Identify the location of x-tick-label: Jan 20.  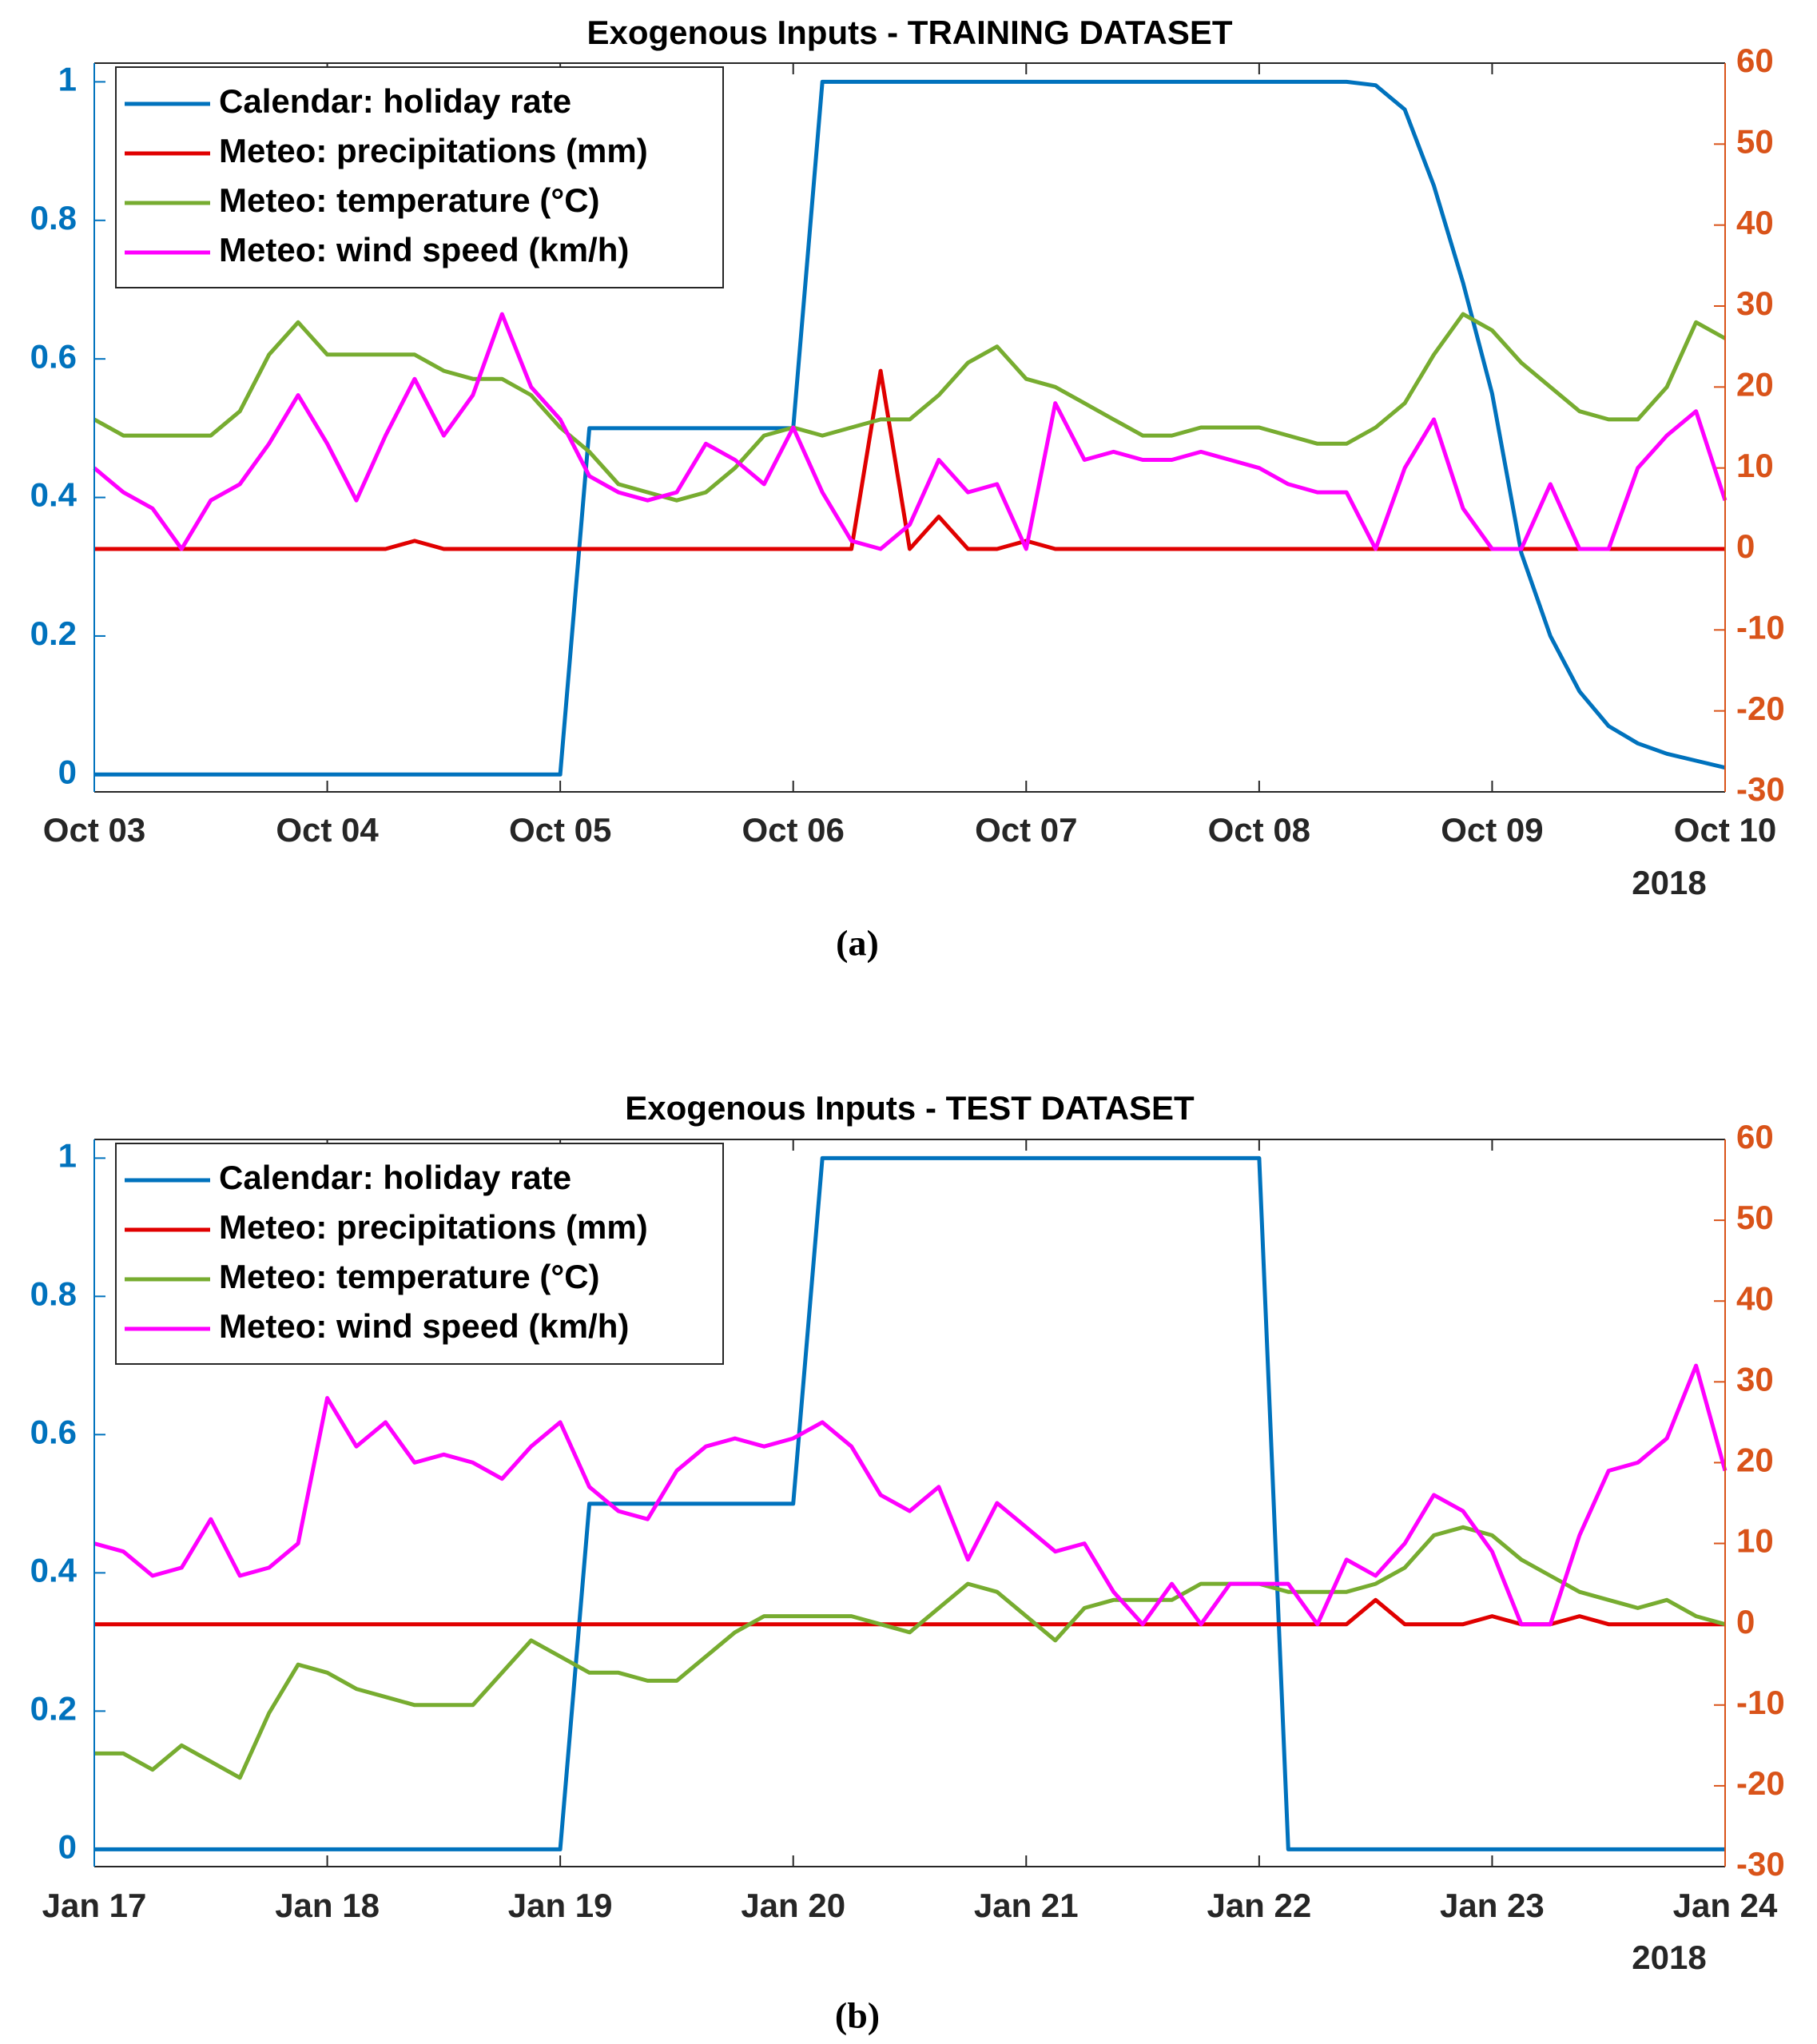
(793, 1905).